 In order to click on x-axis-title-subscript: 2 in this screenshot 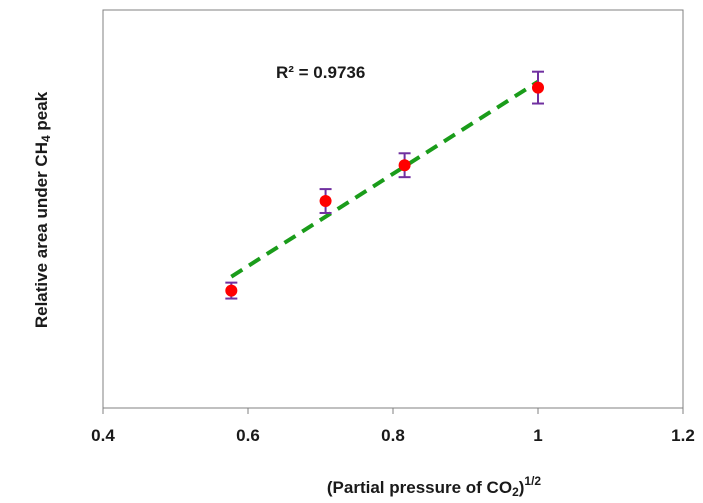, I will do `click(515, 492)`.